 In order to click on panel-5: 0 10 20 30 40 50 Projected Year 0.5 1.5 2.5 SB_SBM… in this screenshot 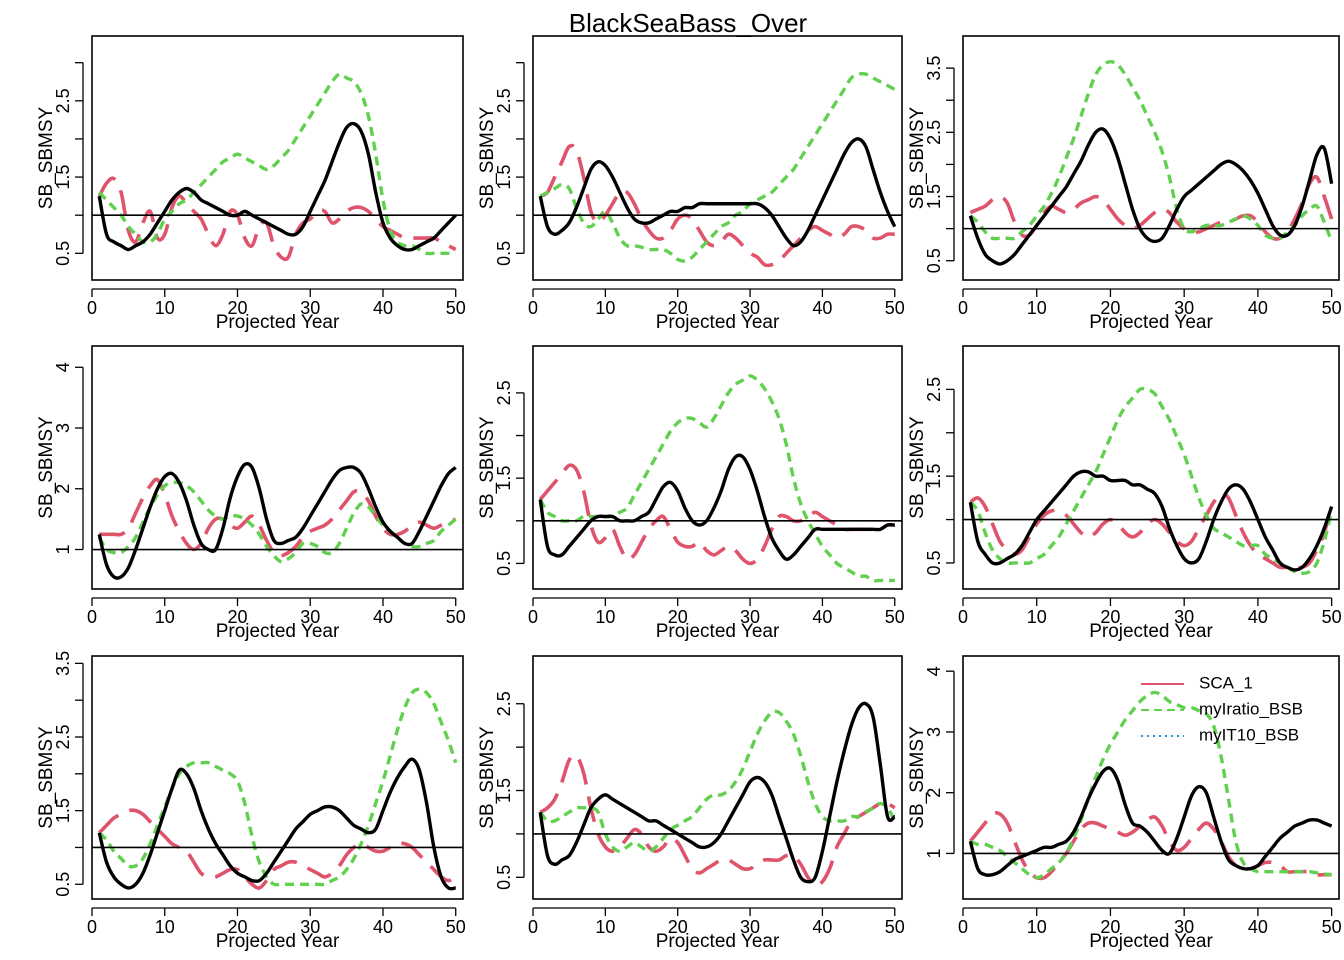, I will do `click(691, 493)`.